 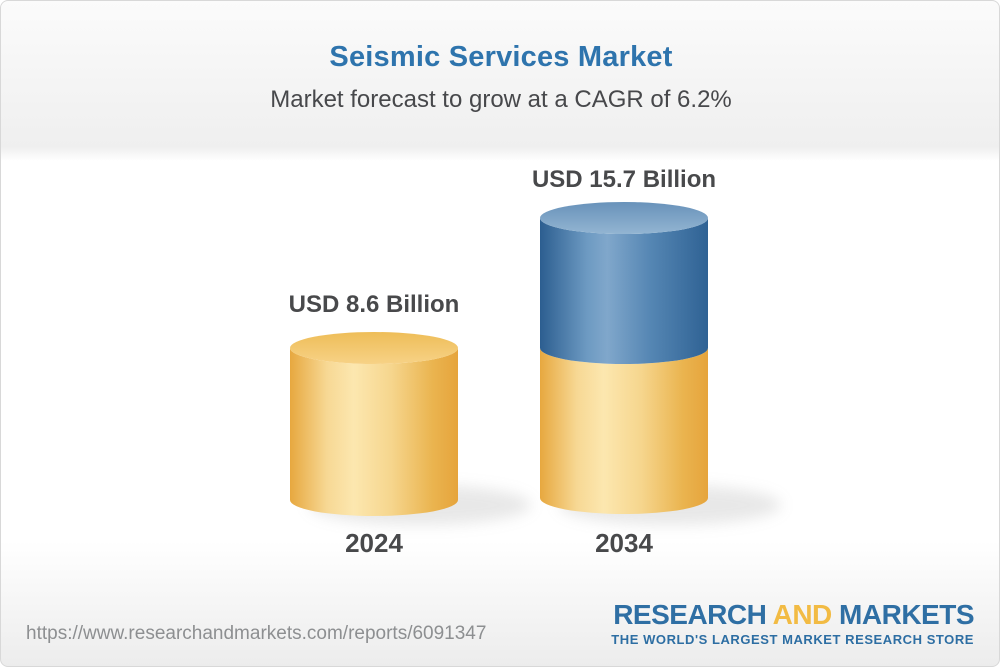 I want to click on cylinder-2034-growth-segment, so click(x=624, y=291).